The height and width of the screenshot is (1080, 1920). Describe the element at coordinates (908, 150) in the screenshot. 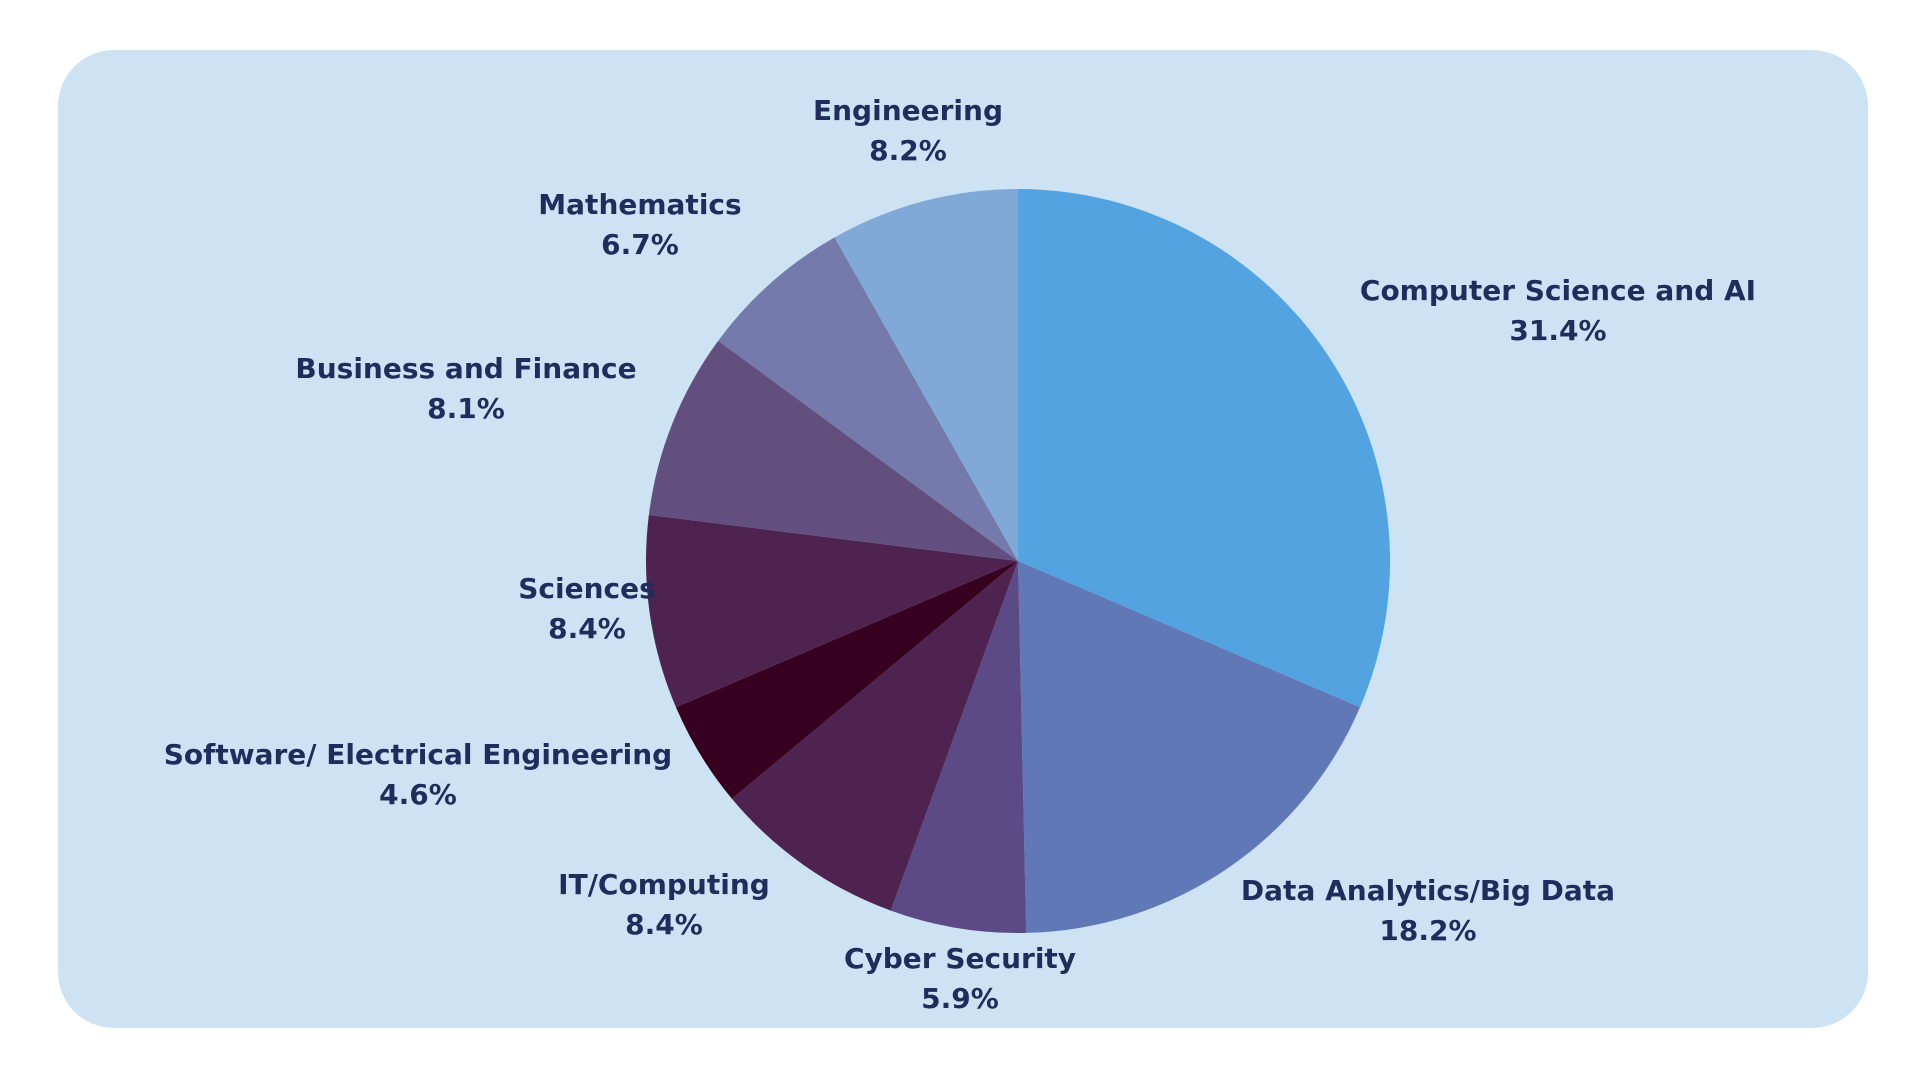

I see `slice-value-engineering: 8.2%` at that location.